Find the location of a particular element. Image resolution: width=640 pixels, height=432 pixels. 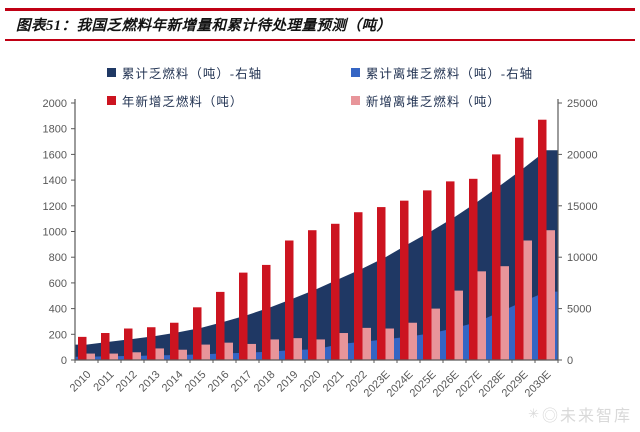

legend-swatch-pink is located at coordinates (355, 100).